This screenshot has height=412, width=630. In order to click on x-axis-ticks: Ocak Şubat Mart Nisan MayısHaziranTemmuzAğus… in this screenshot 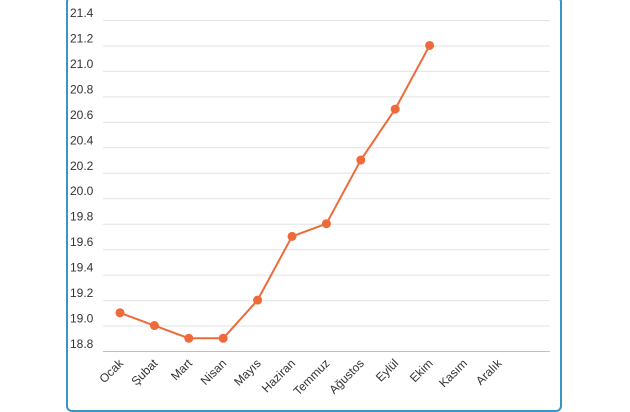, I will do `click(300, 377)`.